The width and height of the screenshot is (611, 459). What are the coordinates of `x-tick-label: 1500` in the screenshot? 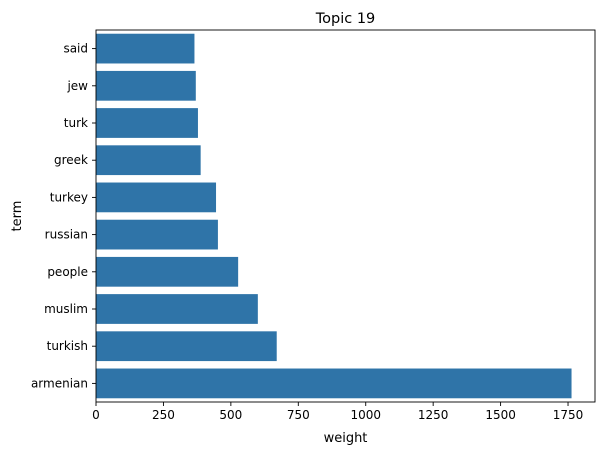 It's located at (500, 415).